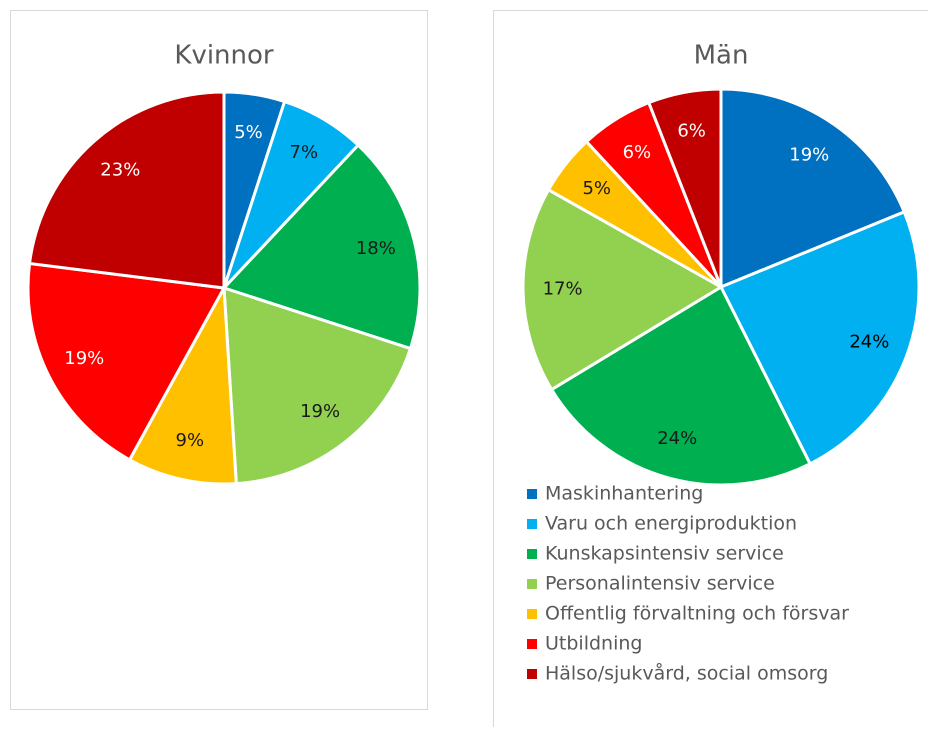 The height and width of the screenshot is (731, 928). What do you see at coordinates (660, 584) in the screenshot?
I see `legend-label: Personalintensiv service` at bounding box center [660, 584].